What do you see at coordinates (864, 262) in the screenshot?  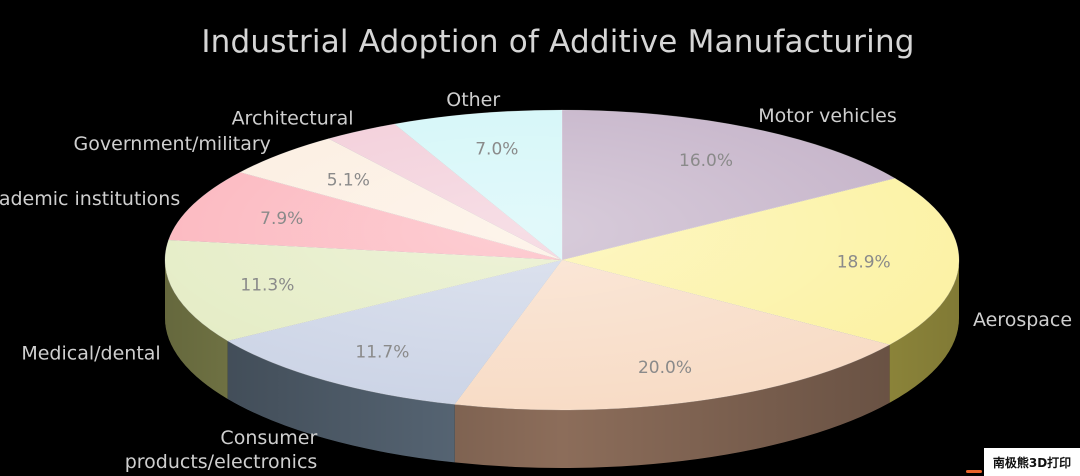 I see `value-label-aerospace: 18.9%` at bounding box center [864, 262].